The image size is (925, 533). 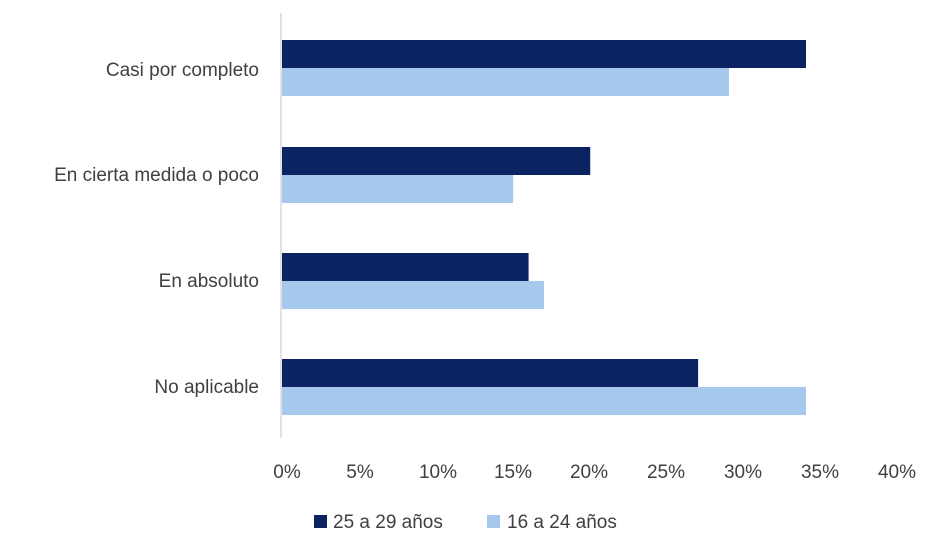 I want to click on category-label: En cierta medida o poco, so click(x=156, y=175).